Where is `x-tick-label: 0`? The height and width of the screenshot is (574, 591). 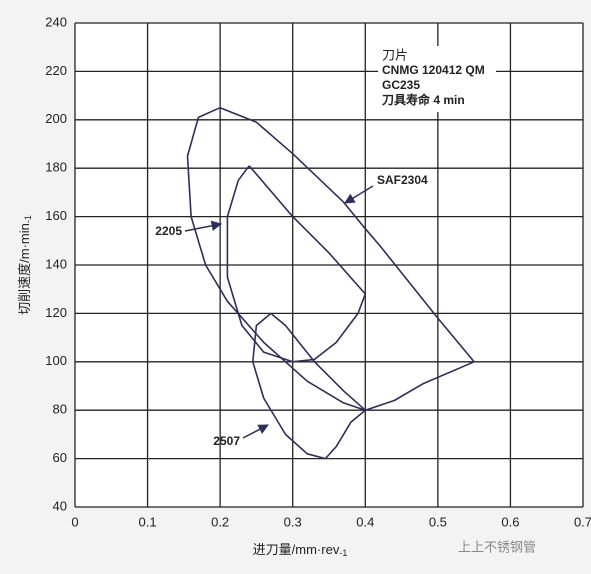
x-tick-label: 0 is located at coordinates (74, 521).